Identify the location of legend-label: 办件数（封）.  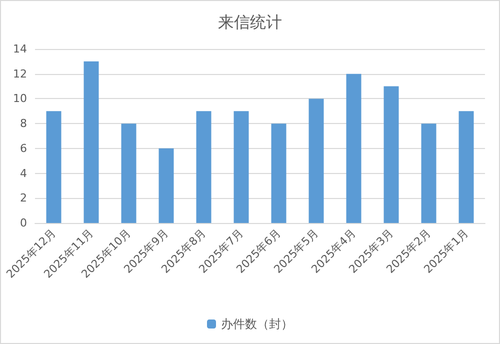
(257, 324).